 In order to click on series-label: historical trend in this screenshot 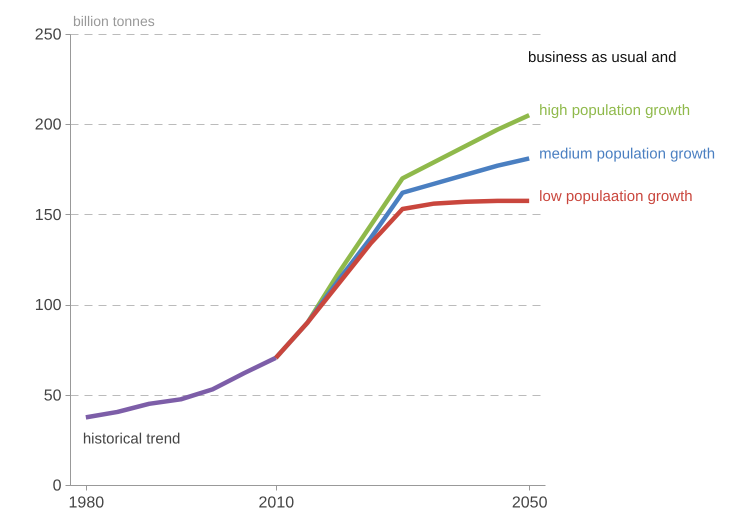, I will do `click(131, 439)`.